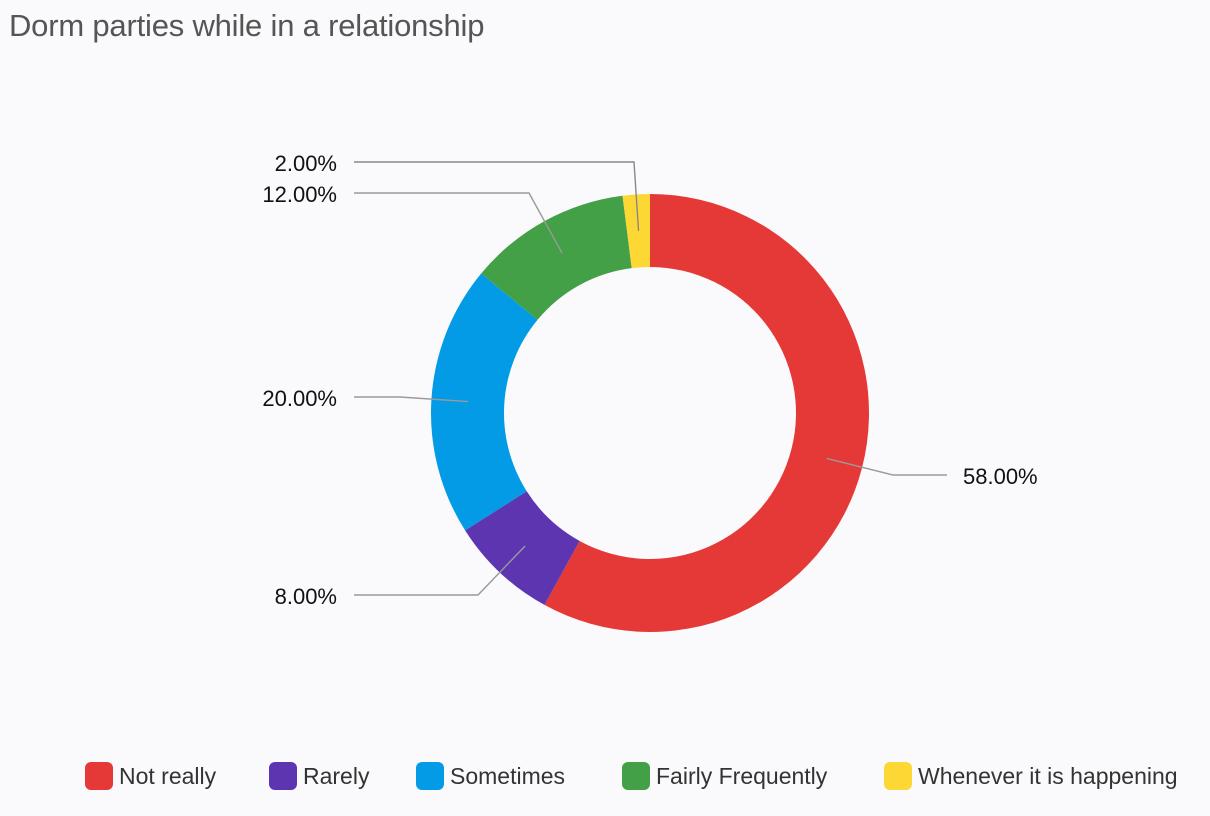 This screenshot has height=816, width=1210. What do you see at coordinates (458, 223) in the screenshot?
I see `leader-line-fairly-frequently` at bounding box center [458, 223].